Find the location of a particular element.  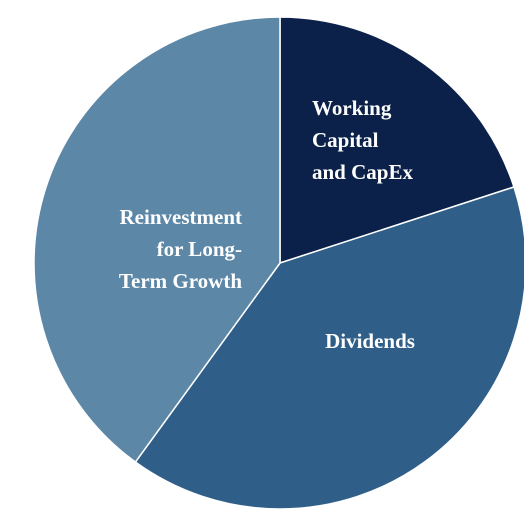

slice-label: Dividends is located at coordinates (370, 341).